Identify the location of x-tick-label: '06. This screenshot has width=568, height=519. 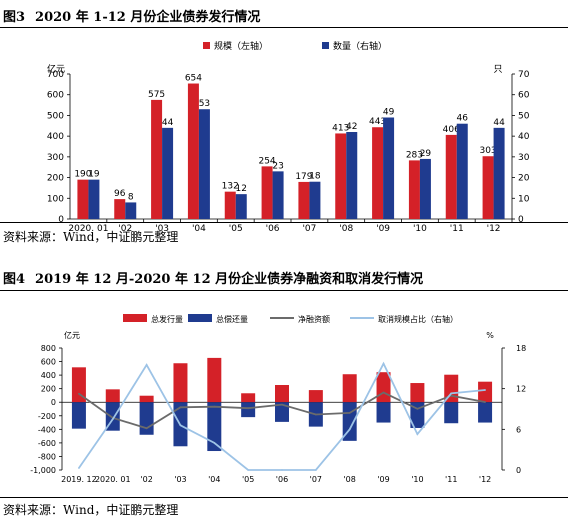
(282, 479).